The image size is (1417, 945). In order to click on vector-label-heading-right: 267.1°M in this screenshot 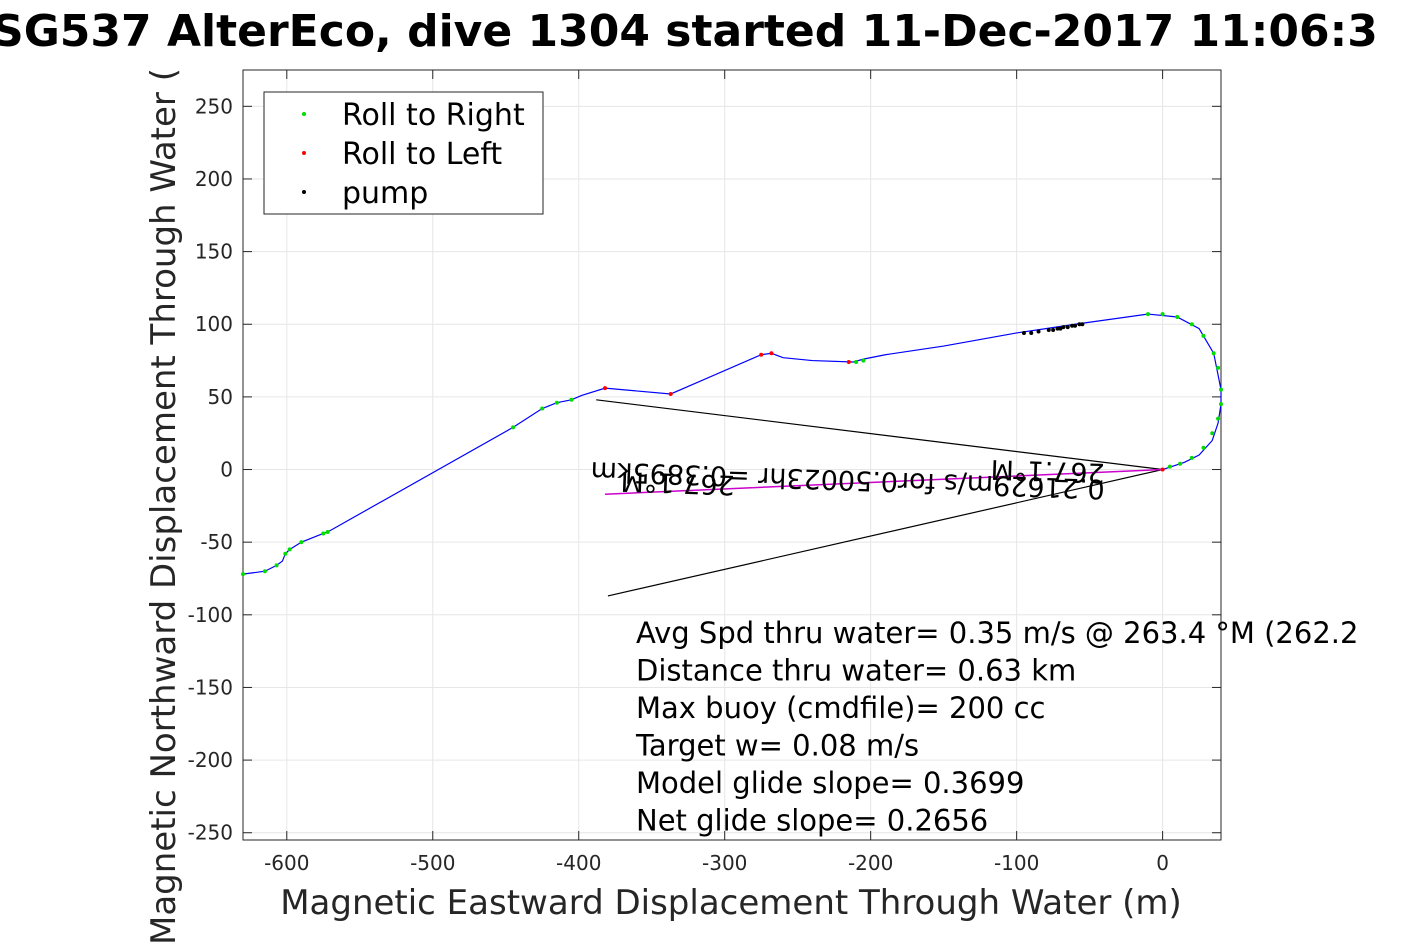, I will do `click(1047, 470)`.